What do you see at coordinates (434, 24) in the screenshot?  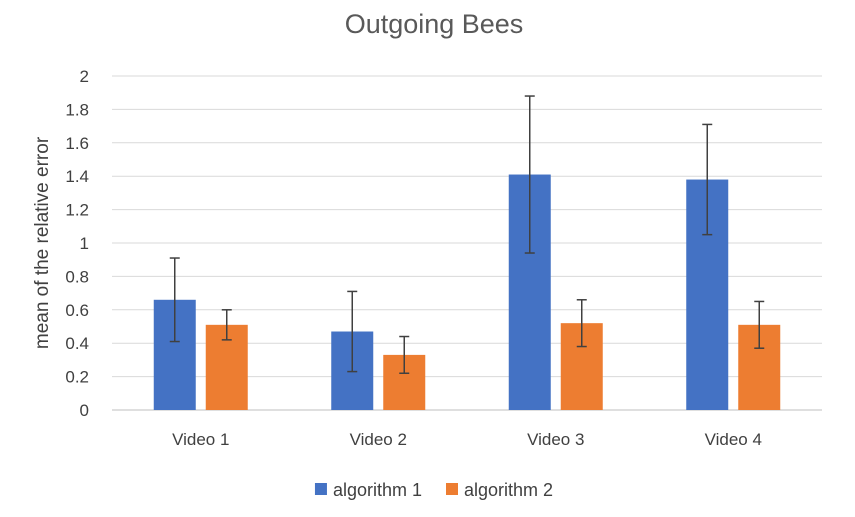 I see `chart-title: Outgoing Bees` at bounding box center [434, 24].